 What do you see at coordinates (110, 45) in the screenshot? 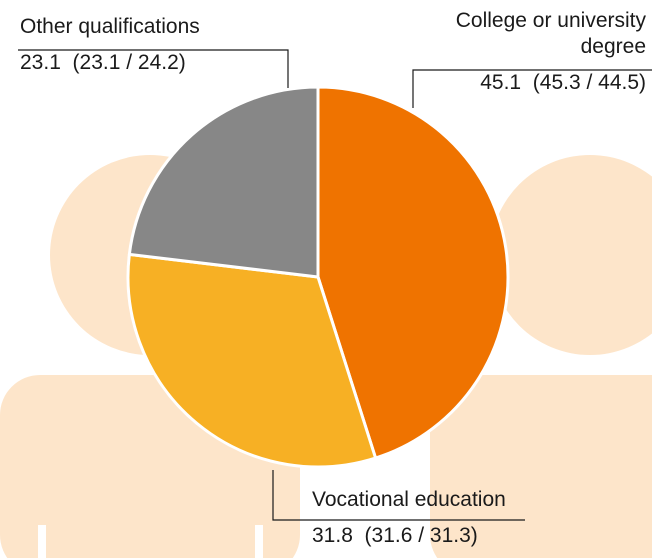
I see `label-other: Other qualifications 23.1 (23.1 / 24.2)` at bounding box center [110, 45].